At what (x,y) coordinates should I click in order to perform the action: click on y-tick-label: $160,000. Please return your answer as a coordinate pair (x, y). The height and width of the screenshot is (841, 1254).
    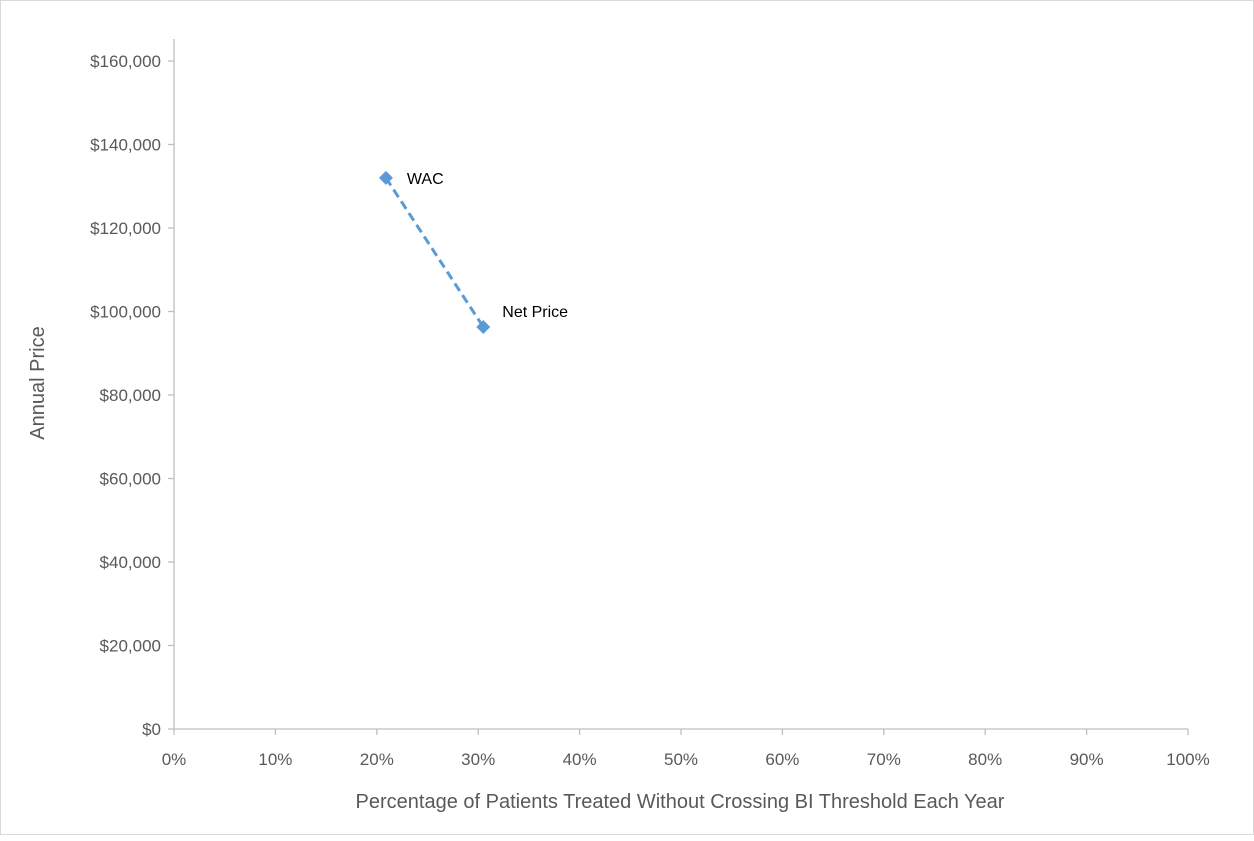
    Looking at the image, I should click on (125, 61).